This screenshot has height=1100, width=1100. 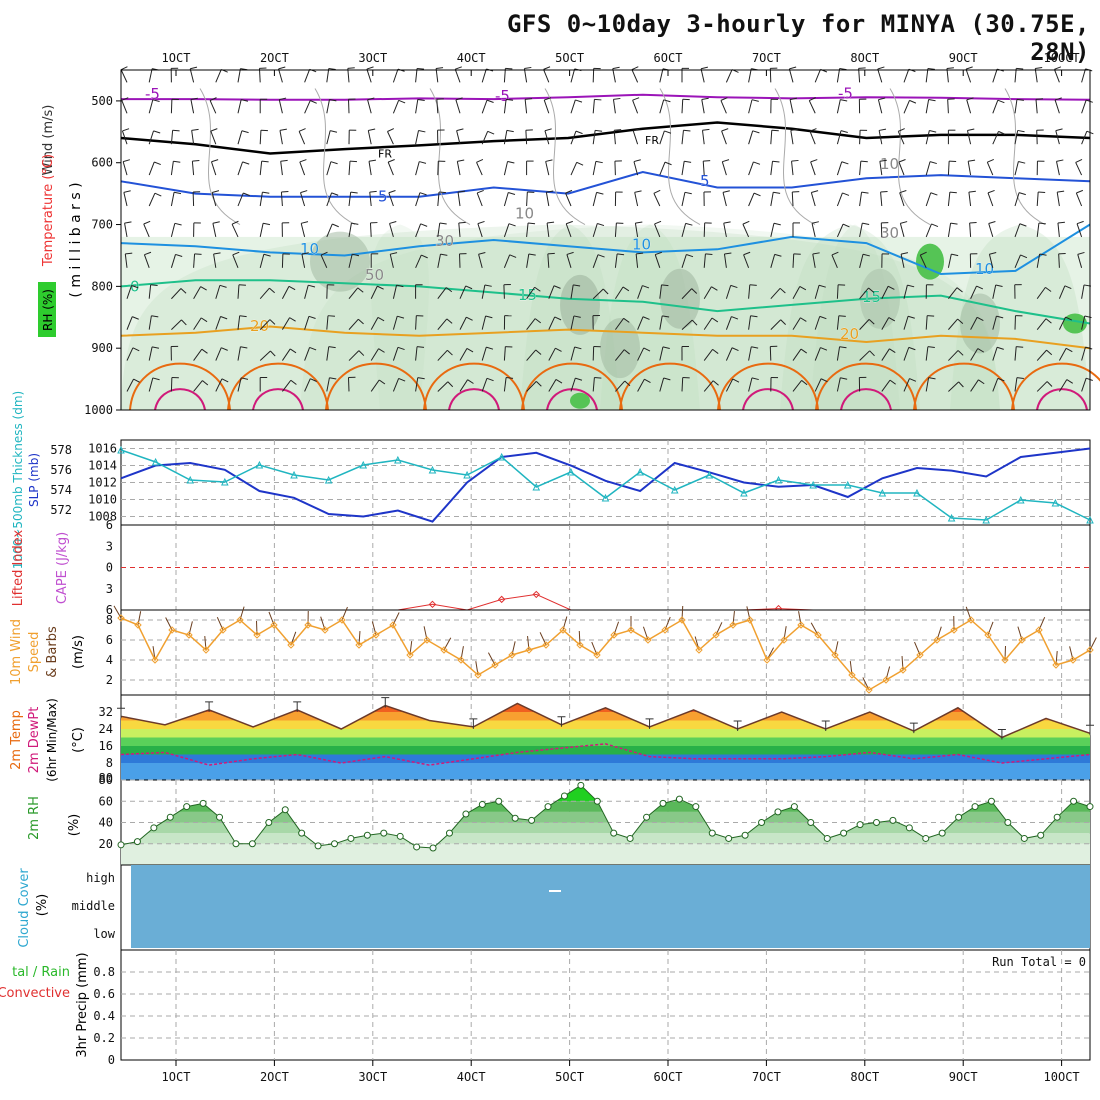 I want to click on precip-tick-label: 0.6, so click(x=104, y=994).